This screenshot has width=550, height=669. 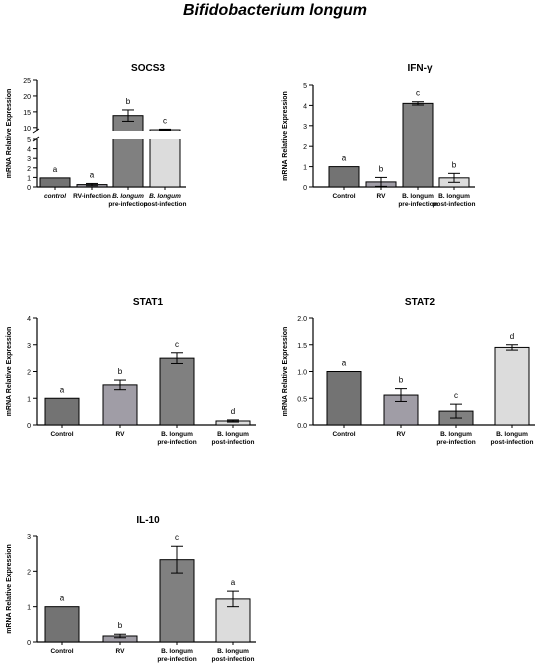 I want to click on axis-break-gap, so click(x=111, y=135).